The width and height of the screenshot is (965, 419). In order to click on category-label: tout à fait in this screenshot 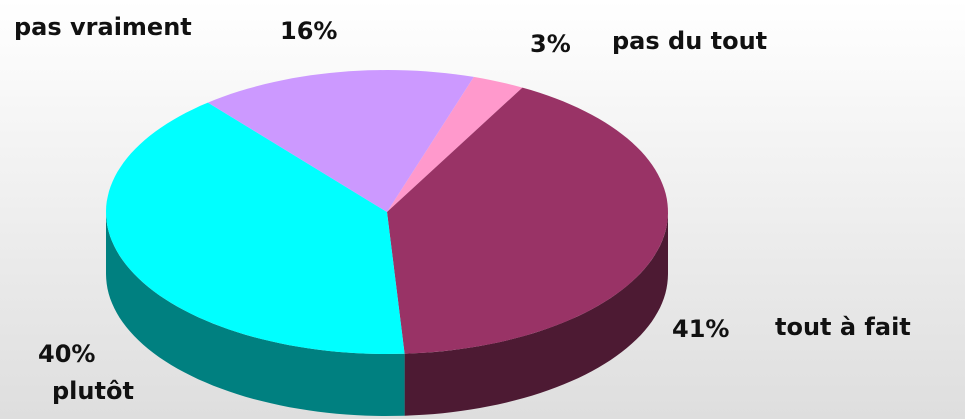, I will do `click(843, 327)`.